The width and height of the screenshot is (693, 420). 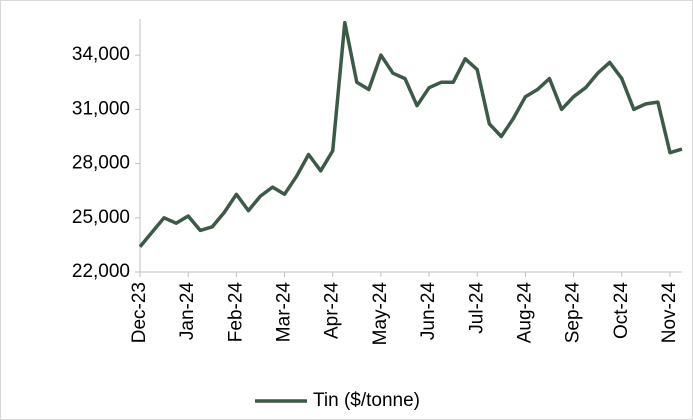 I want to click on y-tick-label: 25,000, so click(x=101, y=217).